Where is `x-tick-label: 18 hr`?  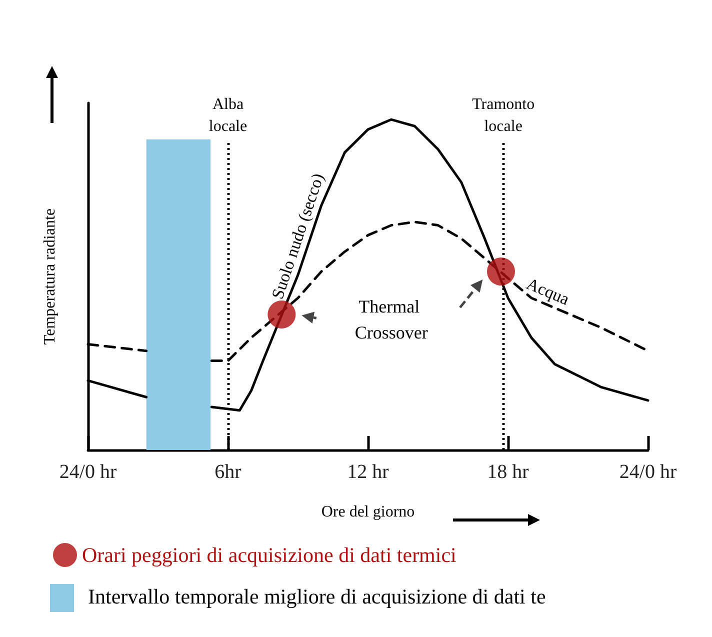
x-tick-label: 18 hr is located at coordinates (508, 472).